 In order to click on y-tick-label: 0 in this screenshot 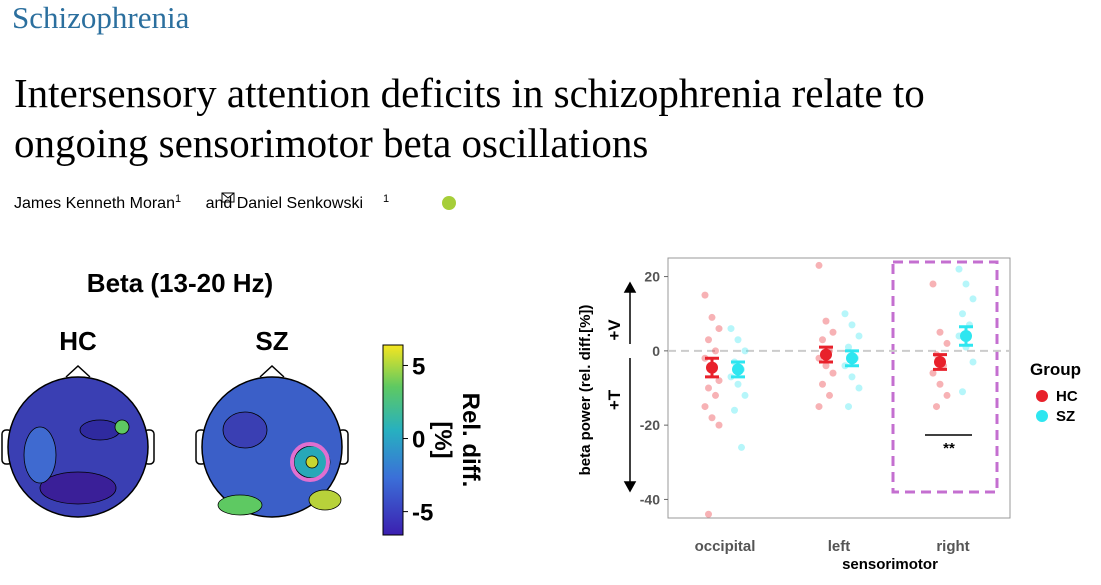, I will do `click(656, 351)`.